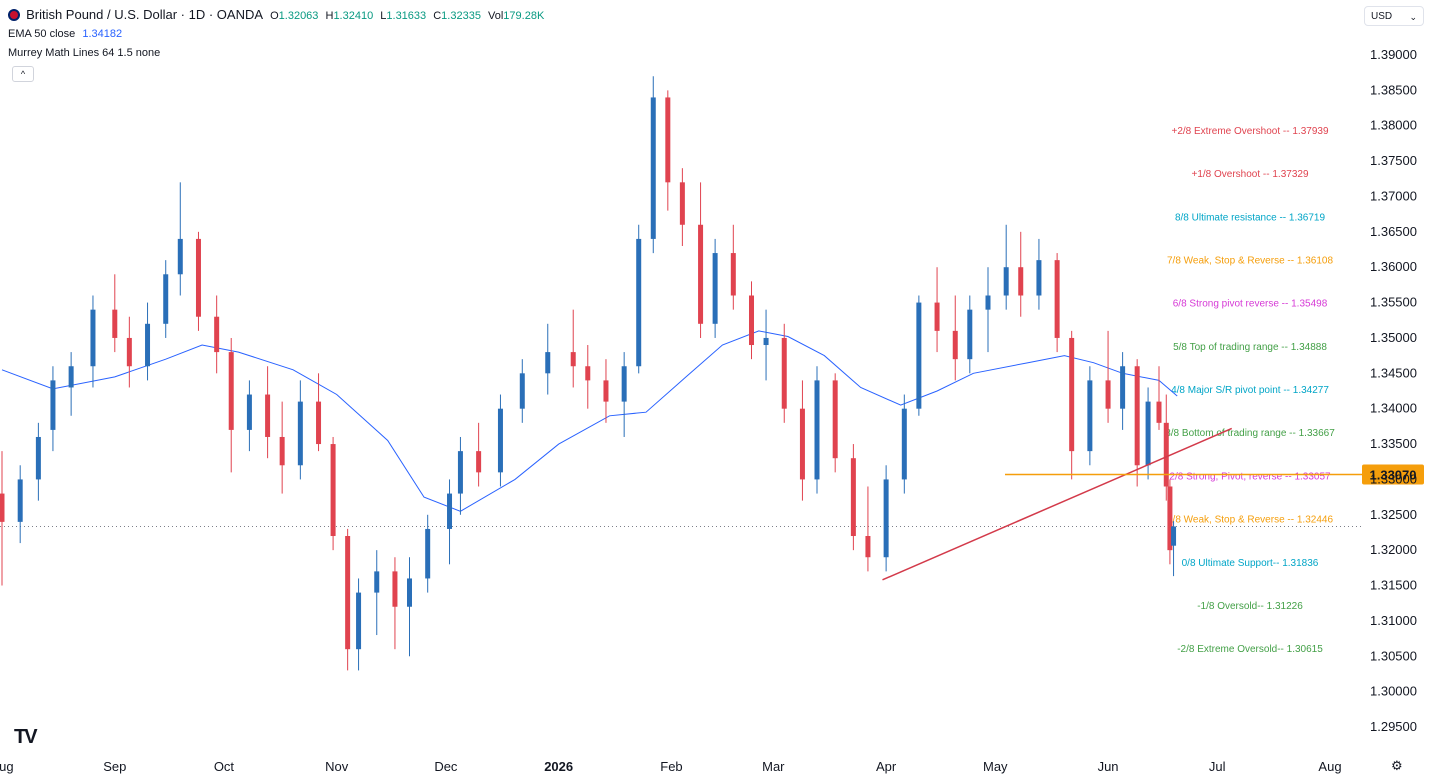 The height and width of the screenshot is (781, 1430). I want to click on low-label: L, so click(383, 16).